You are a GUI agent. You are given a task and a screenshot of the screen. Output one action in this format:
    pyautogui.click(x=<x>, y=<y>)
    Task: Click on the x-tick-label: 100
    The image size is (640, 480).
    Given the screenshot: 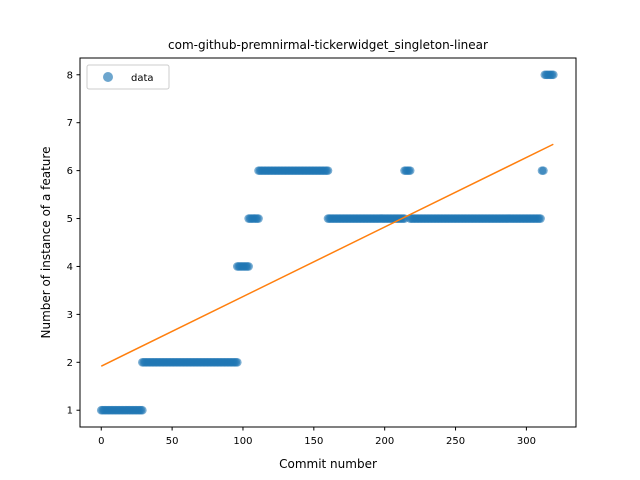 What is the action you would take?
    pyautogui.click(x=242, y=441)
    